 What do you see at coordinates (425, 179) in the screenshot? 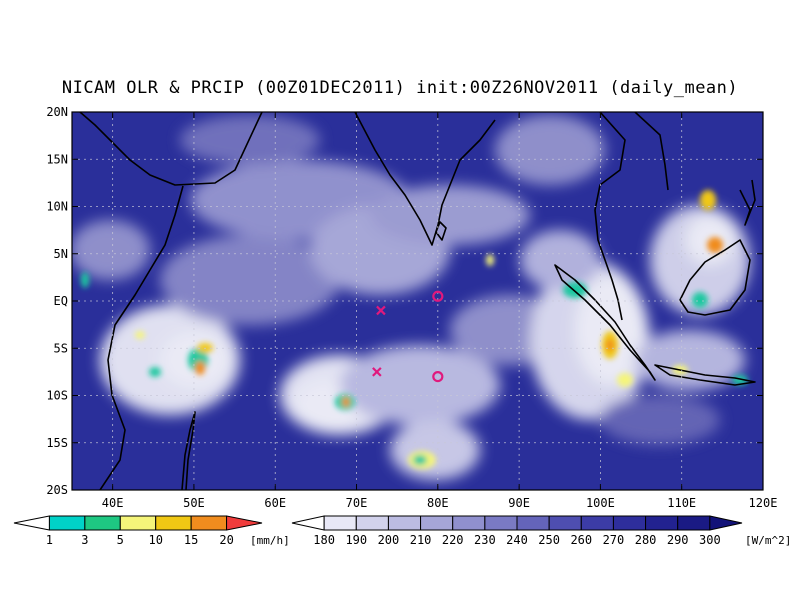
I see `india-coastline` at bounding box center [425, 179].